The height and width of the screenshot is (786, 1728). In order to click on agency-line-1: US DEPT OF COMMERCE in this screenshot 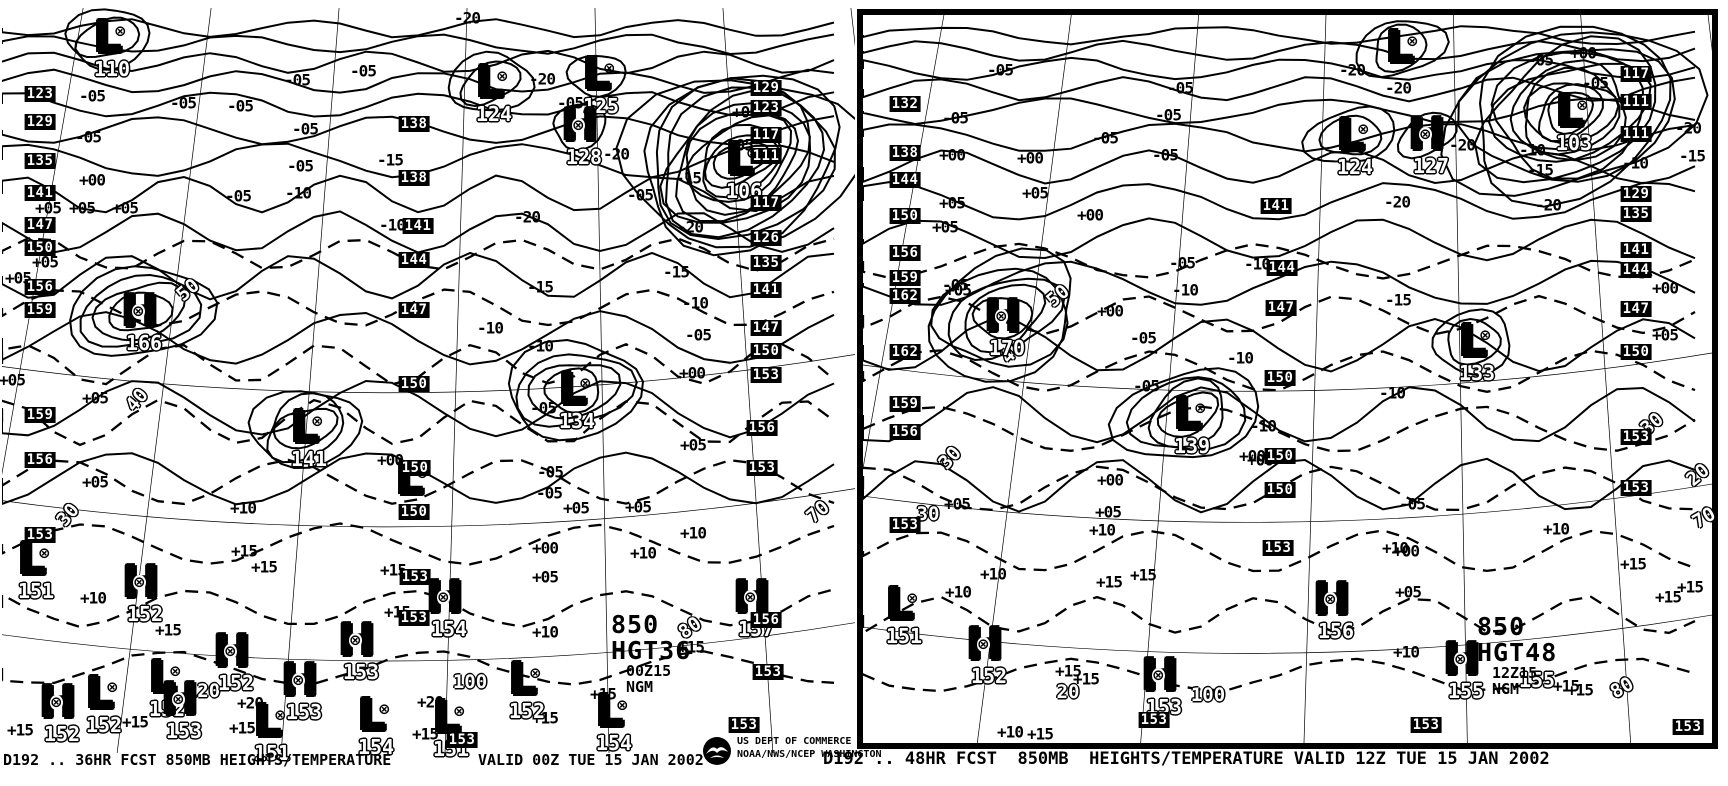, I will do `click(794, 741)`.